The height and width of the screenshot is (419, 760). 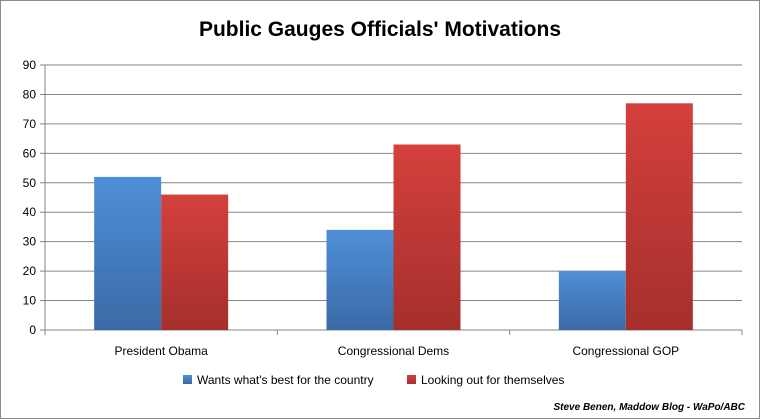 What do you see at coordinates (30, 65) in the screenshot?
I see `y-tick-label: 90` at bounding box center [30, 65].